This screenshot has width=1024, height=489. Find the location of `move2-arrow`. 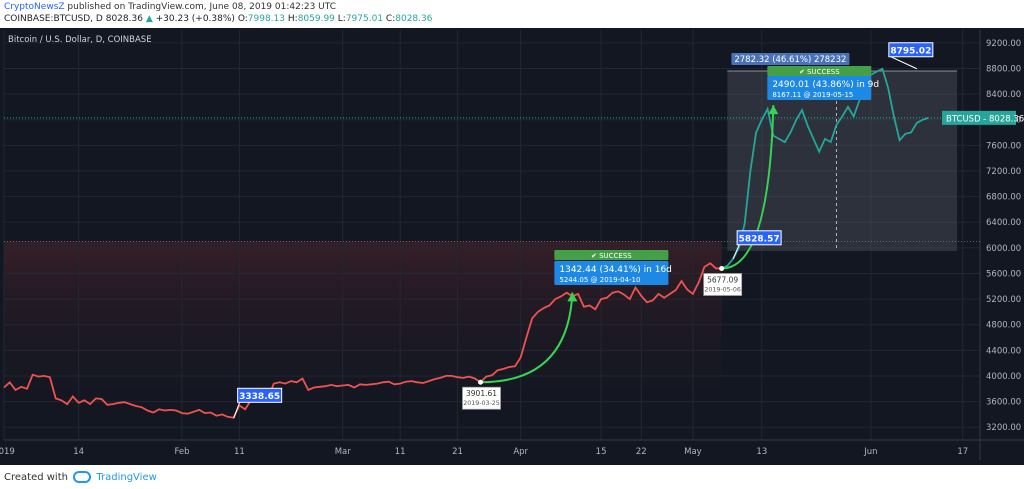

move2-arrow is located at coordinates (748, 187).